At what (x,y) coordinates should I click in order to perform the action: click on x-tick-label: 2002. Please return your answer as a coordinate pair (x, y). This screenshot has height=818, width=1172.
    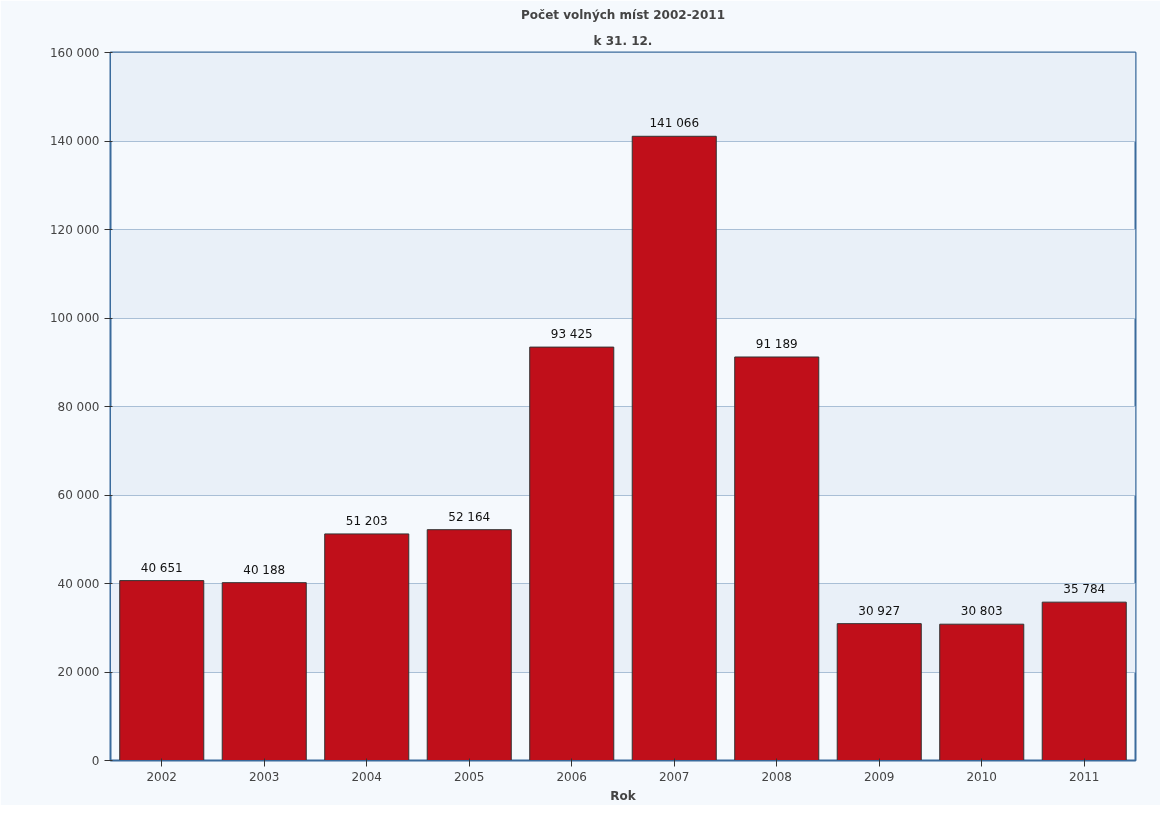
    Looking at the image, I should click on (162, 776).